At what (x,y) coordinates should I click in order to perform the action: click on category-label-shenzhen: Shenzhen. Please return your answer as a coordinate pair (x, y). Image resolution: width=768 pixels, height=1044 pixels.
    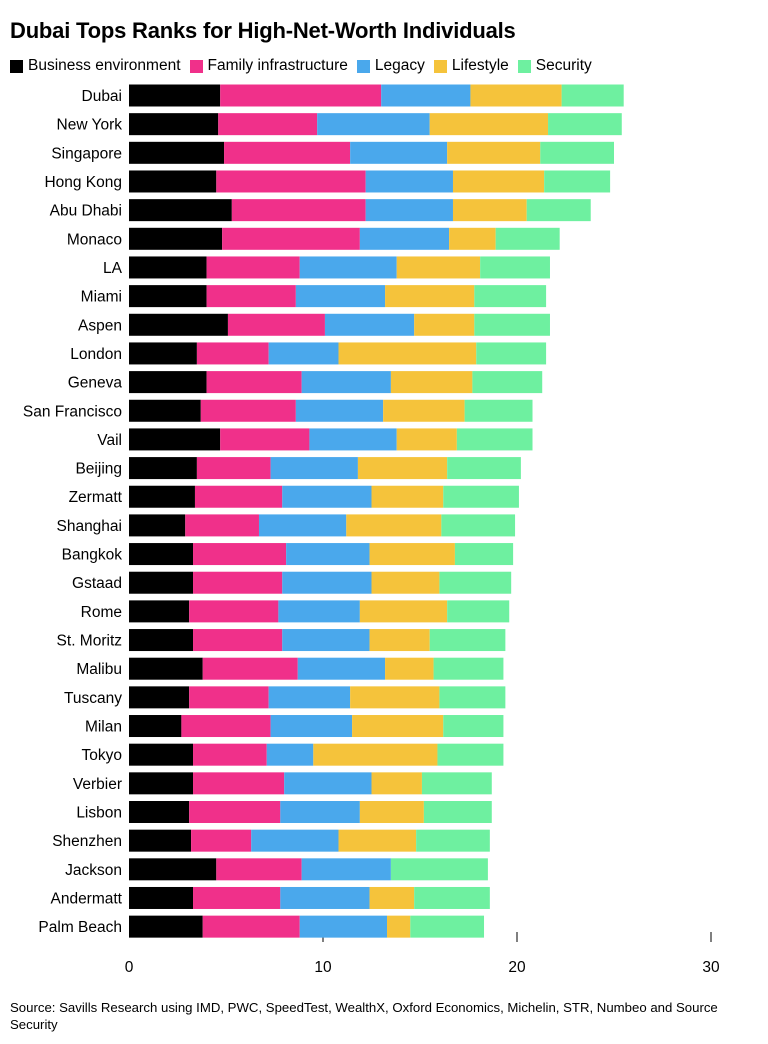
    Looking at the image, I should click on (87, 841).